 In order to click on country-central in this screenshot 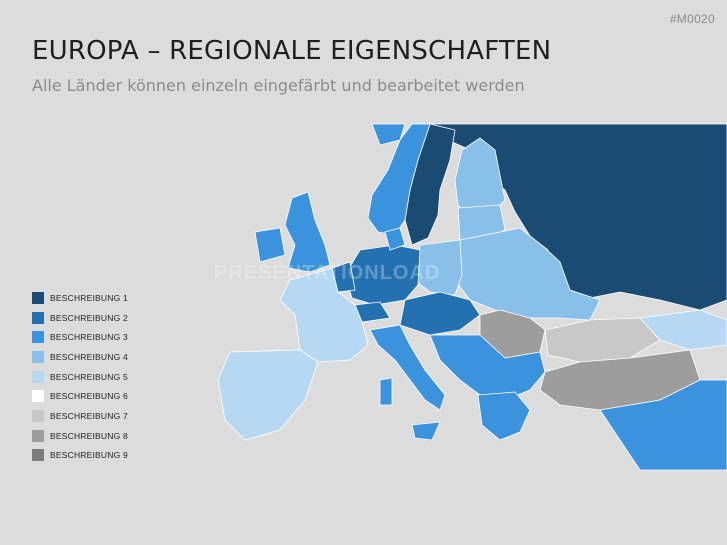, I will do `click(440, 313)`.